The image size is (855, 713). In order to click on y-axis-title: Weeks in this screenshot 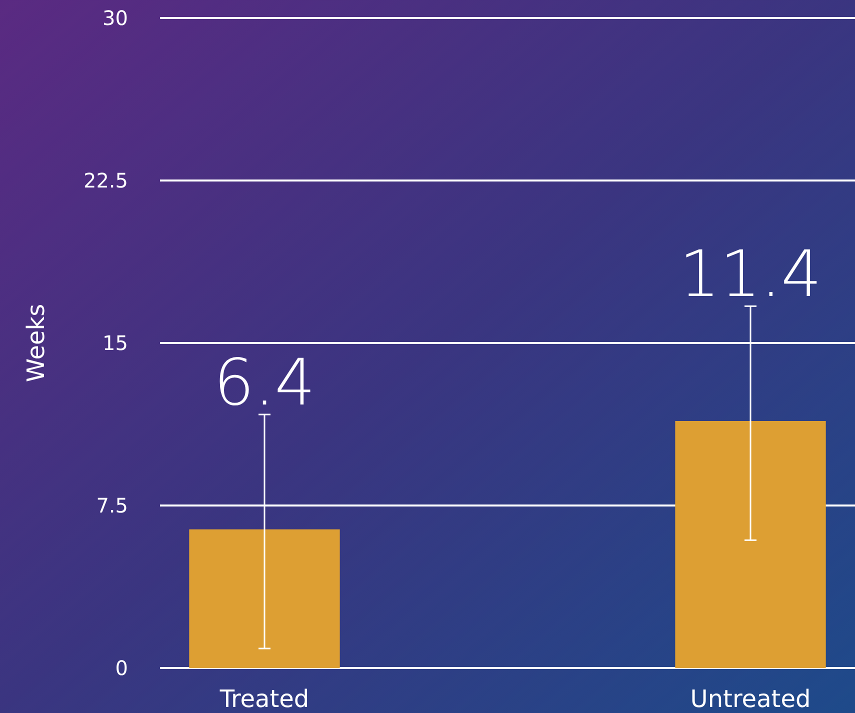, I will do `click(36, 343)`.